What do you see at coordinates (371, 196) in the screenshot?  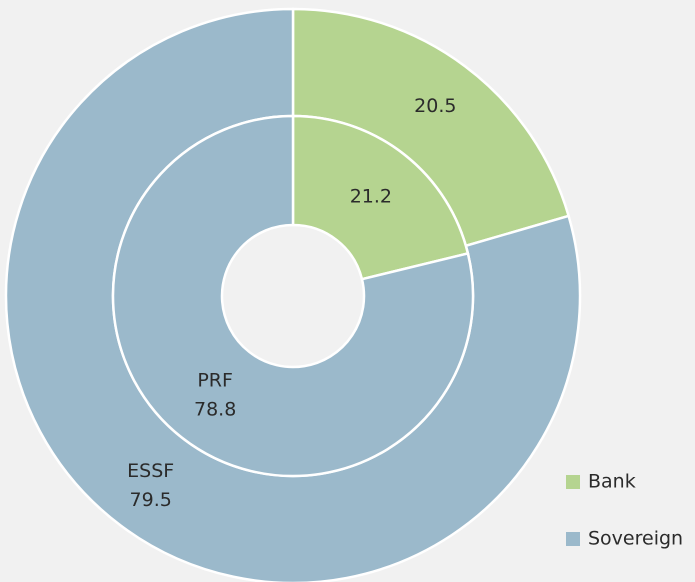 I see `data-label: 21.2` at bounding box center [371, 196].